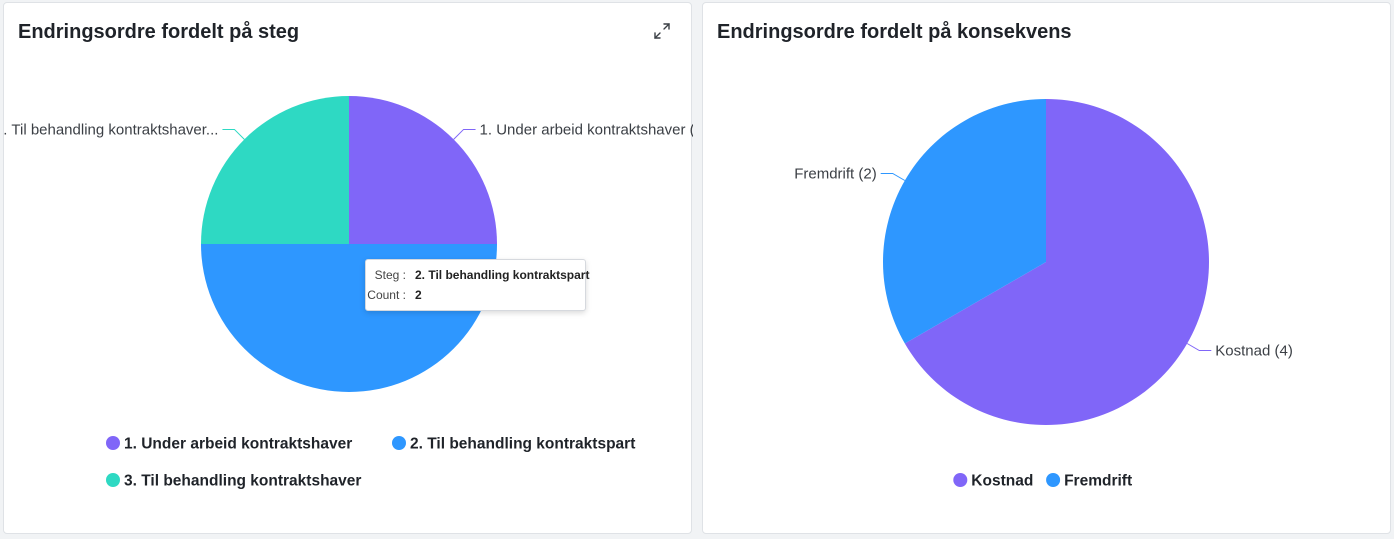  I want to click on legend-item: 1. Under arbeid kontraktshaver, so click(229, 444).